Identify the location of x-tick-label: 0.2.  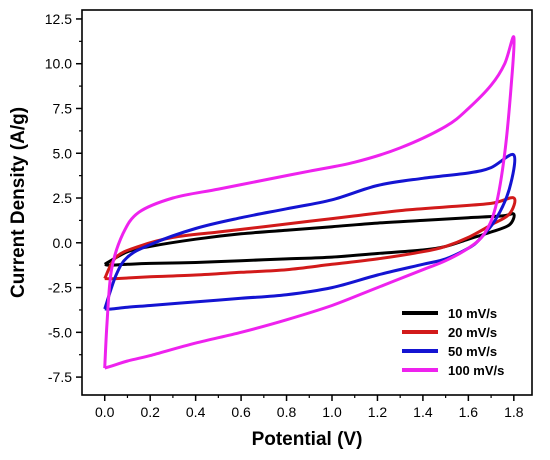
(150, 412).